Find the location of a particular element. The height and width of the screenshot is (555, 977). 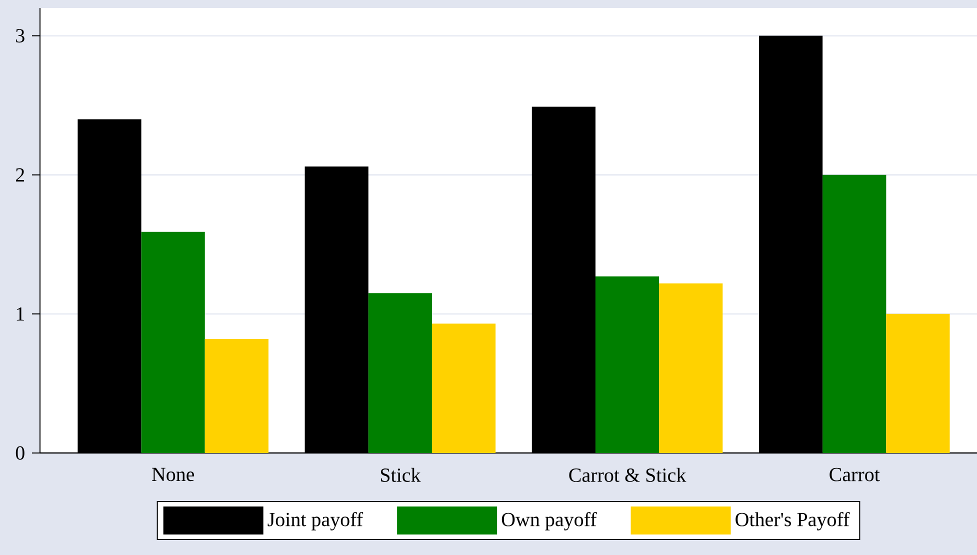

legend-label: Own payoff is located at coordinates (549, 521).